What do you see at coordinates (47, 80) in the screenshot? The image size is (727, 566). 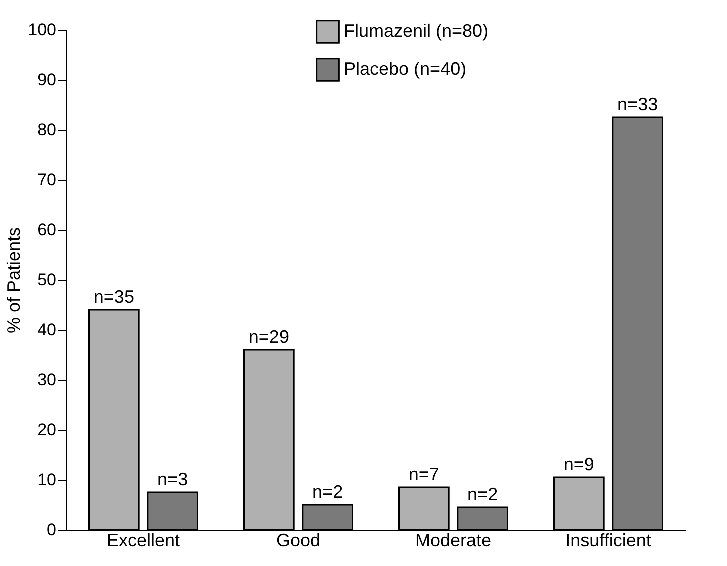 I see `y-tick-label: 90` at bounding box center [47, 80].